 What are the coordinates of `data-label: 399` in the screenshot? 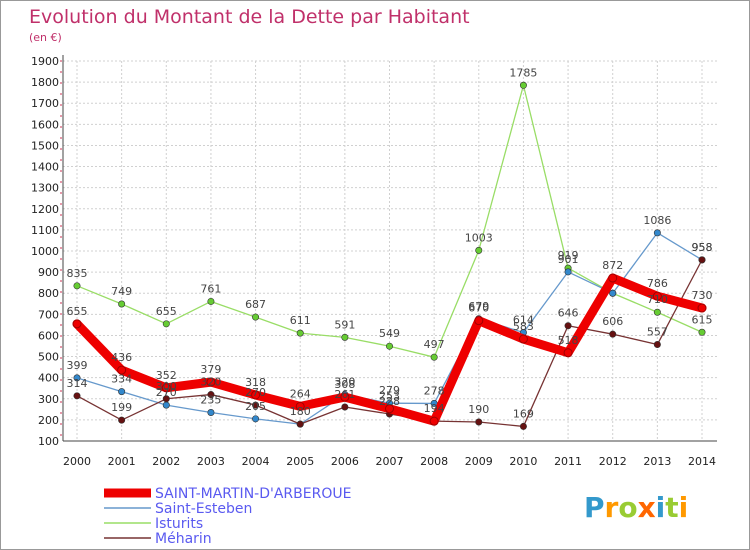 It's located at (77, 365).